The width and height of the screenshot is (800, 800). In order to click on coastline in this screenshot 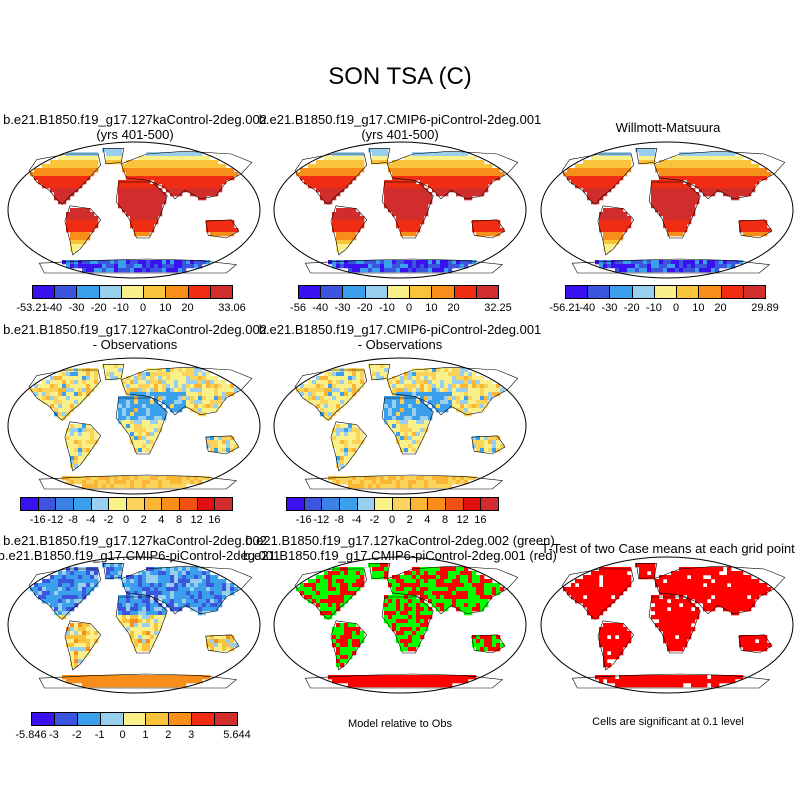, I will do `click(113, 372)`.